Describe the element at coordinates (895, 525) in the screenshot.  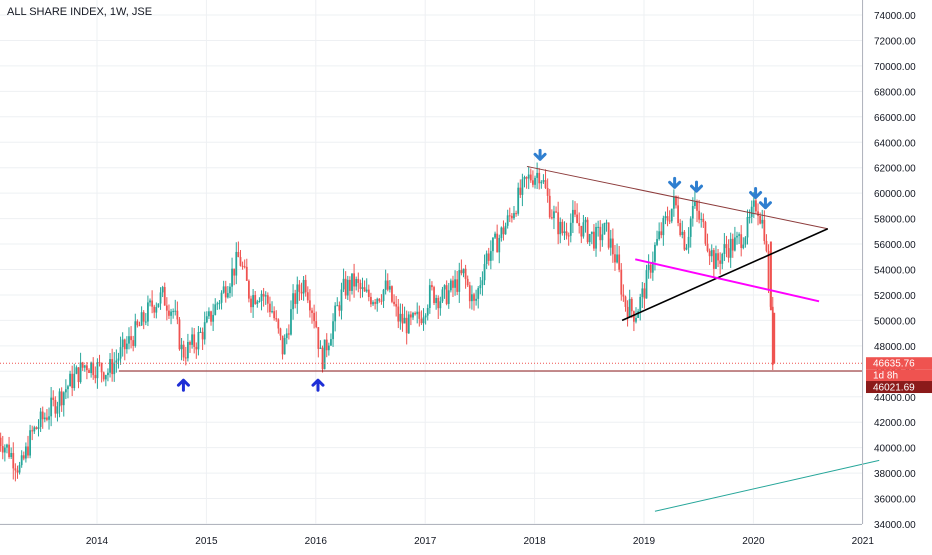
I see `y-tick-label: 34000.00` at that location.